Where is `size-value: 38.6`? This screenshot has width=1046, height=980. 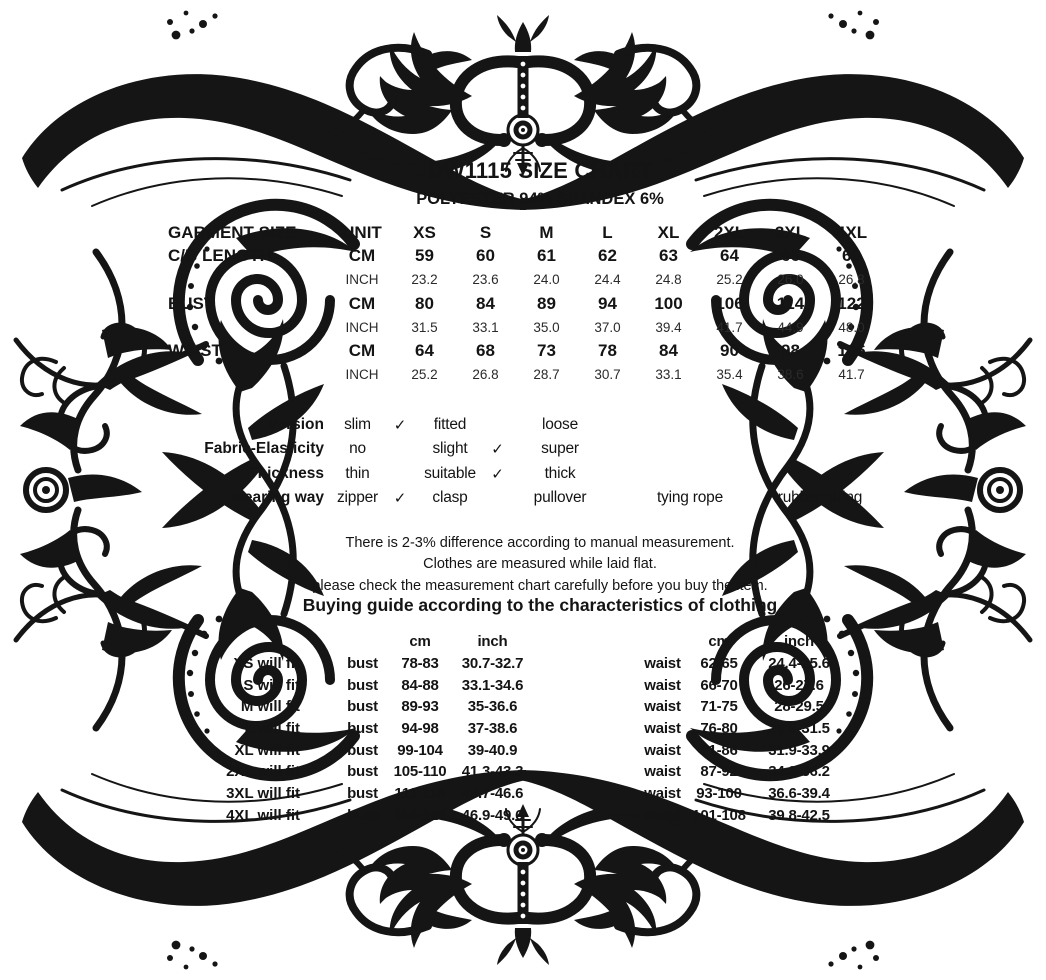
size-value: 38.6 is located at coordinates (790, 374).